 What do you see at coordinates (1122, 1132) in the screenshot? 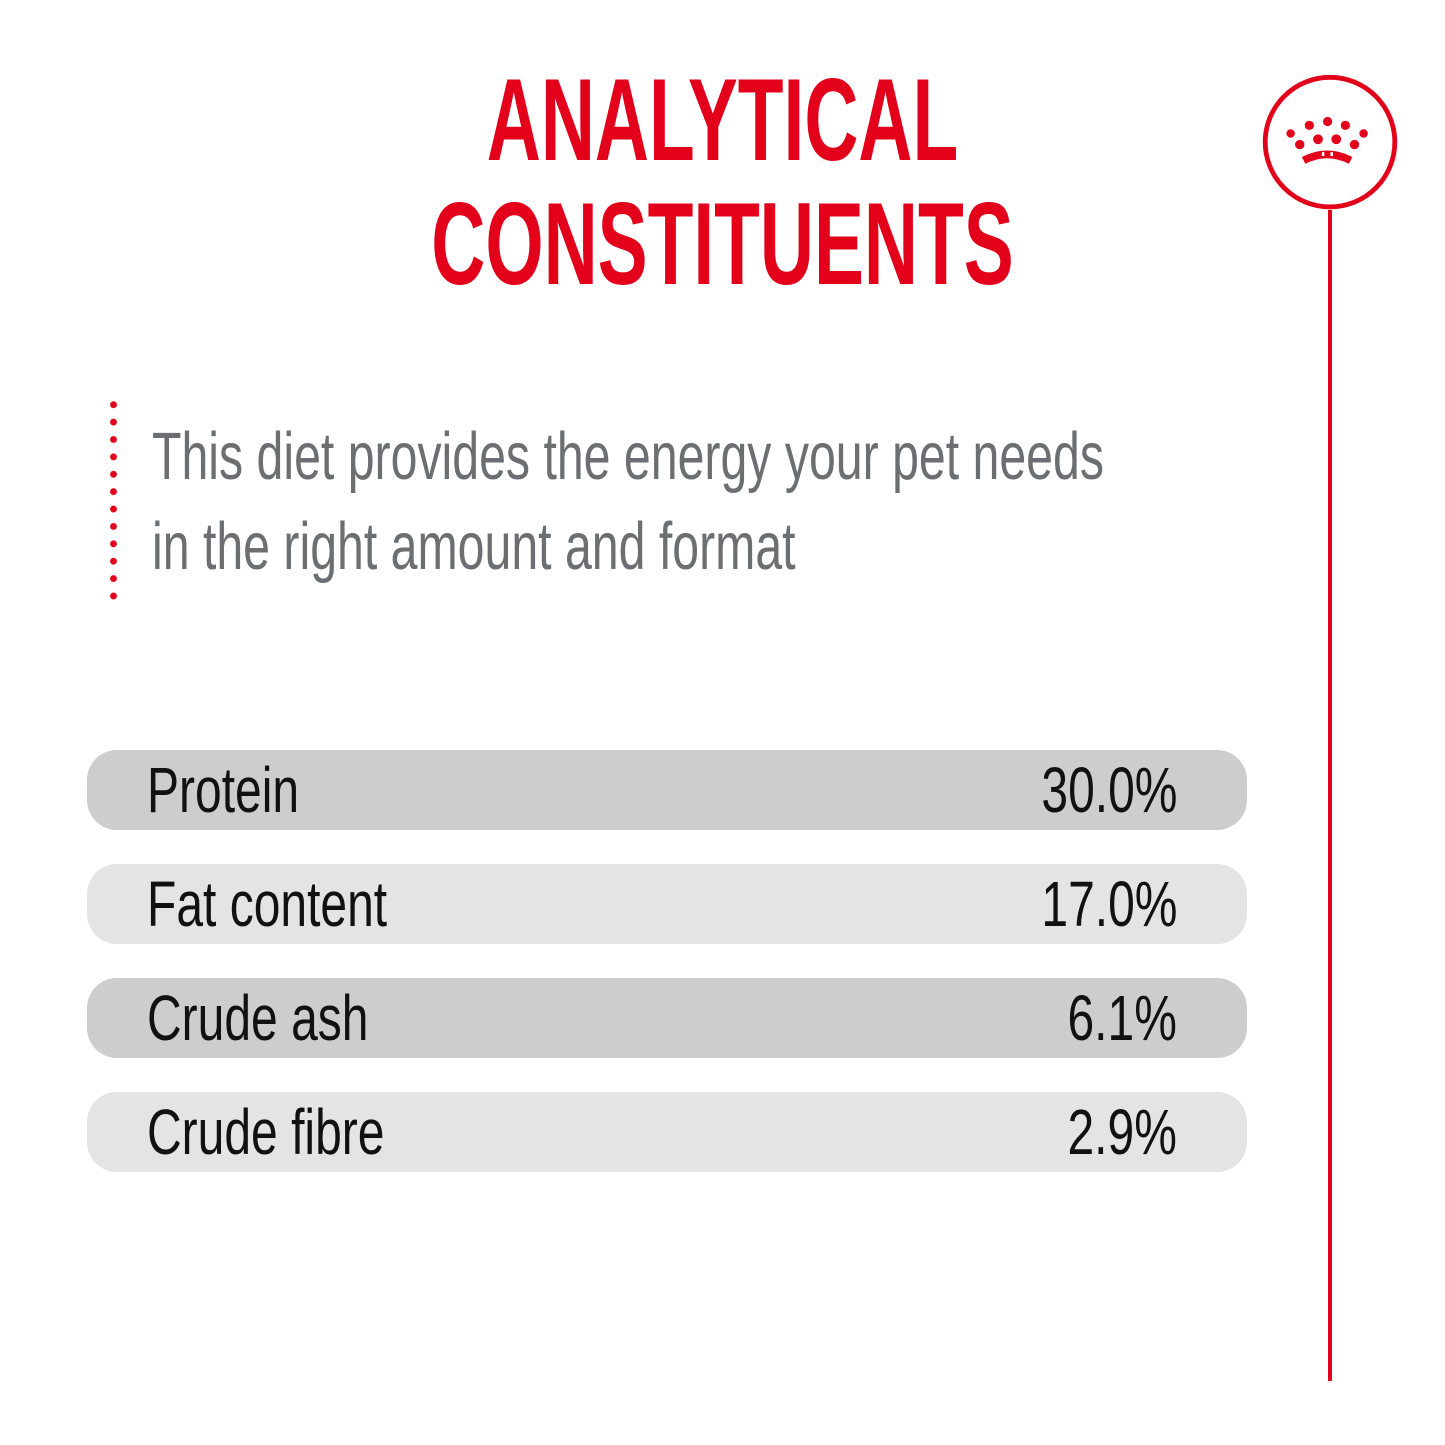
I see `row-value: 2.9%` at bounding box center [1122, 1132].